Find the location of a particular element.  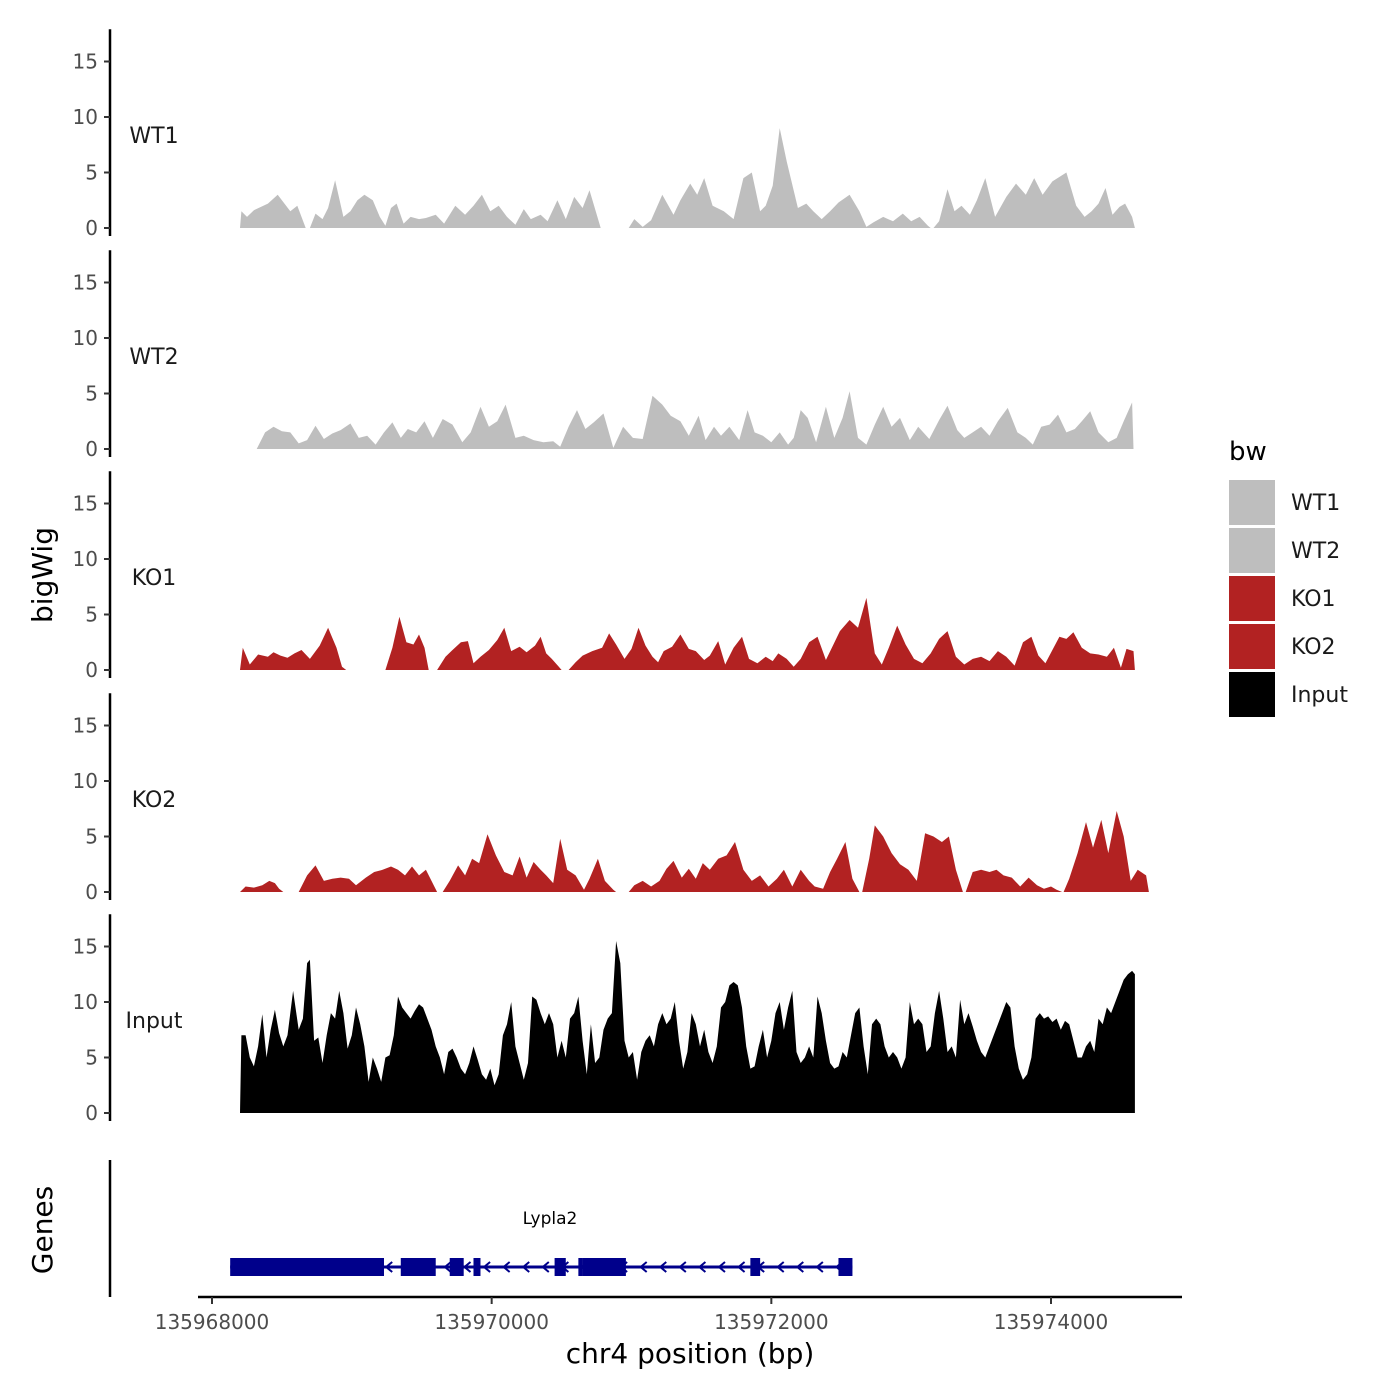

gene-name-label: Lypla2 is located at coordinates (550, 1219).